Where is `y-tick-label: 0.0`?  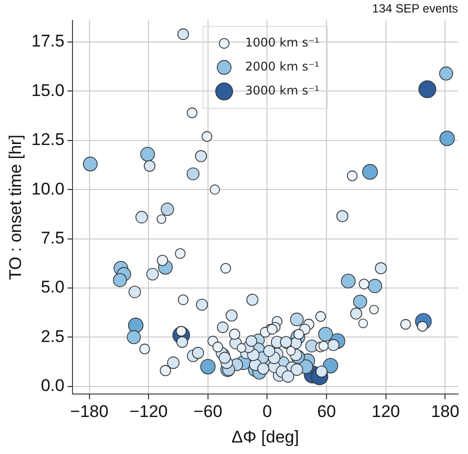 y-tick-label: 0.0 is located at coordinates (52, 386).